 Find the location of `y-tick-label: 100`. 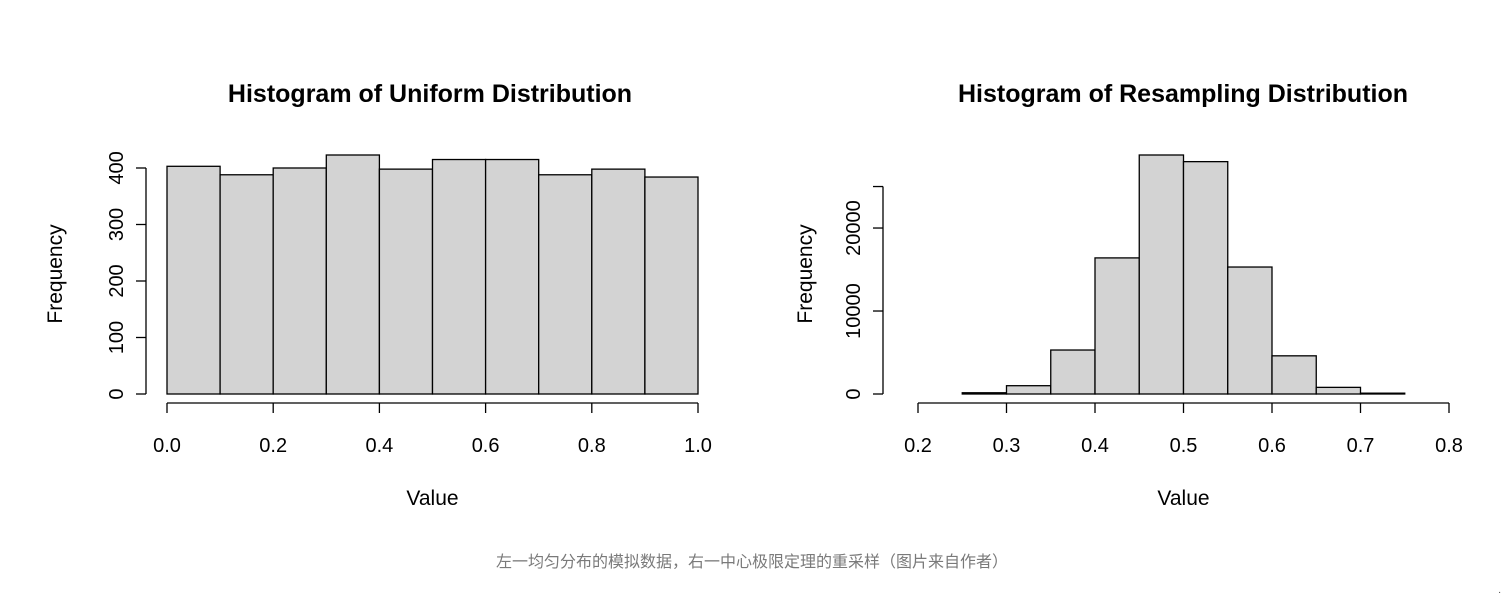

y-tick-label: 100 is located at coordinates (117, 337).